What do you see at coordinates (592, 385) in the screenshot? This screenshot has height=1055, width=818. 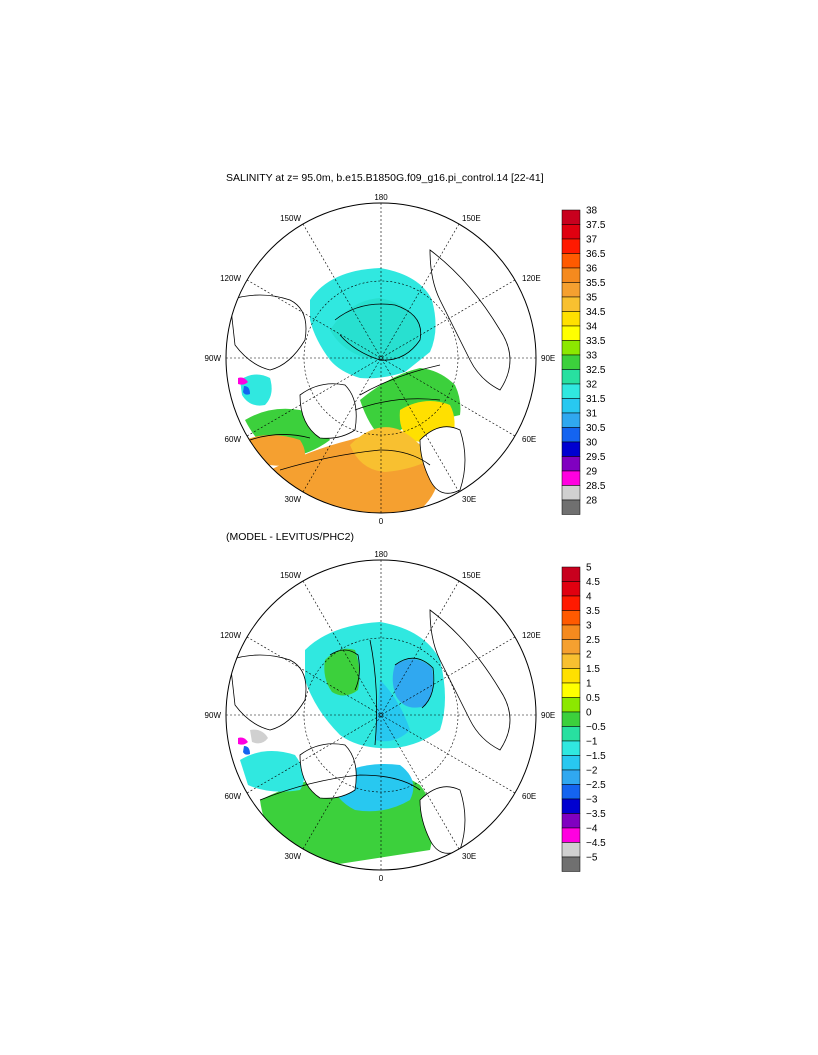 I see `colorbar-label: 32` at bounding box center [592, 385].